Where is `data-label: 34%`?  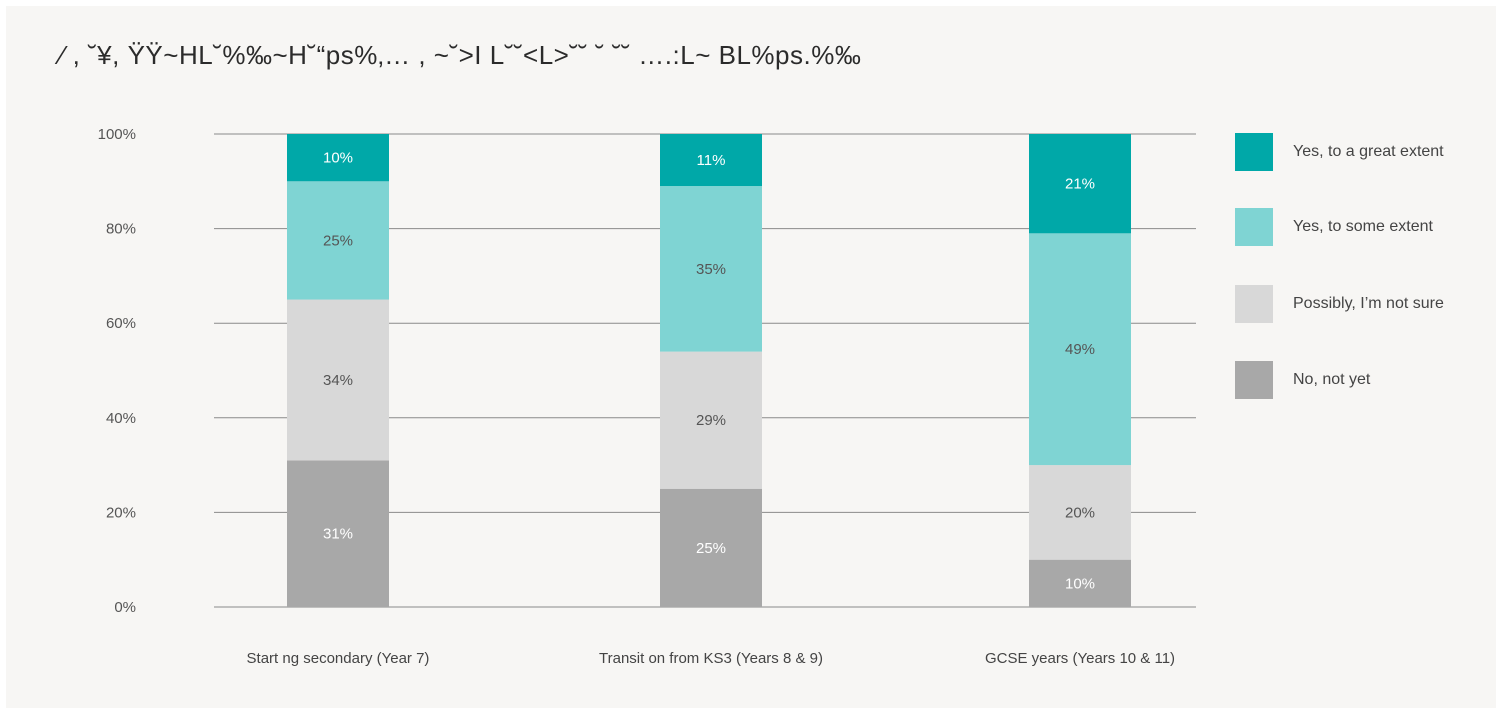 data-label: 34% is located at coordinates (338, 380).